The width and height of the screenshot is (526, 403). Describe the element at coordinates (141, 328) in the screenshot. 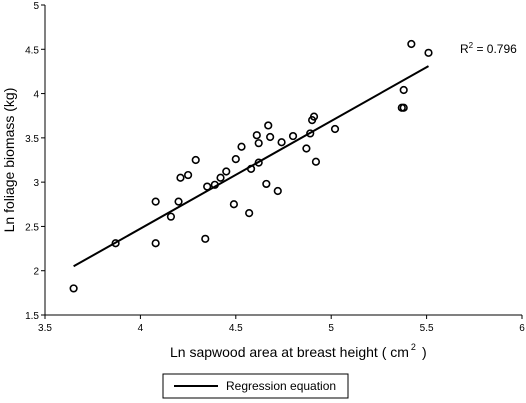

I see `x-tick-label: 4` at that location.